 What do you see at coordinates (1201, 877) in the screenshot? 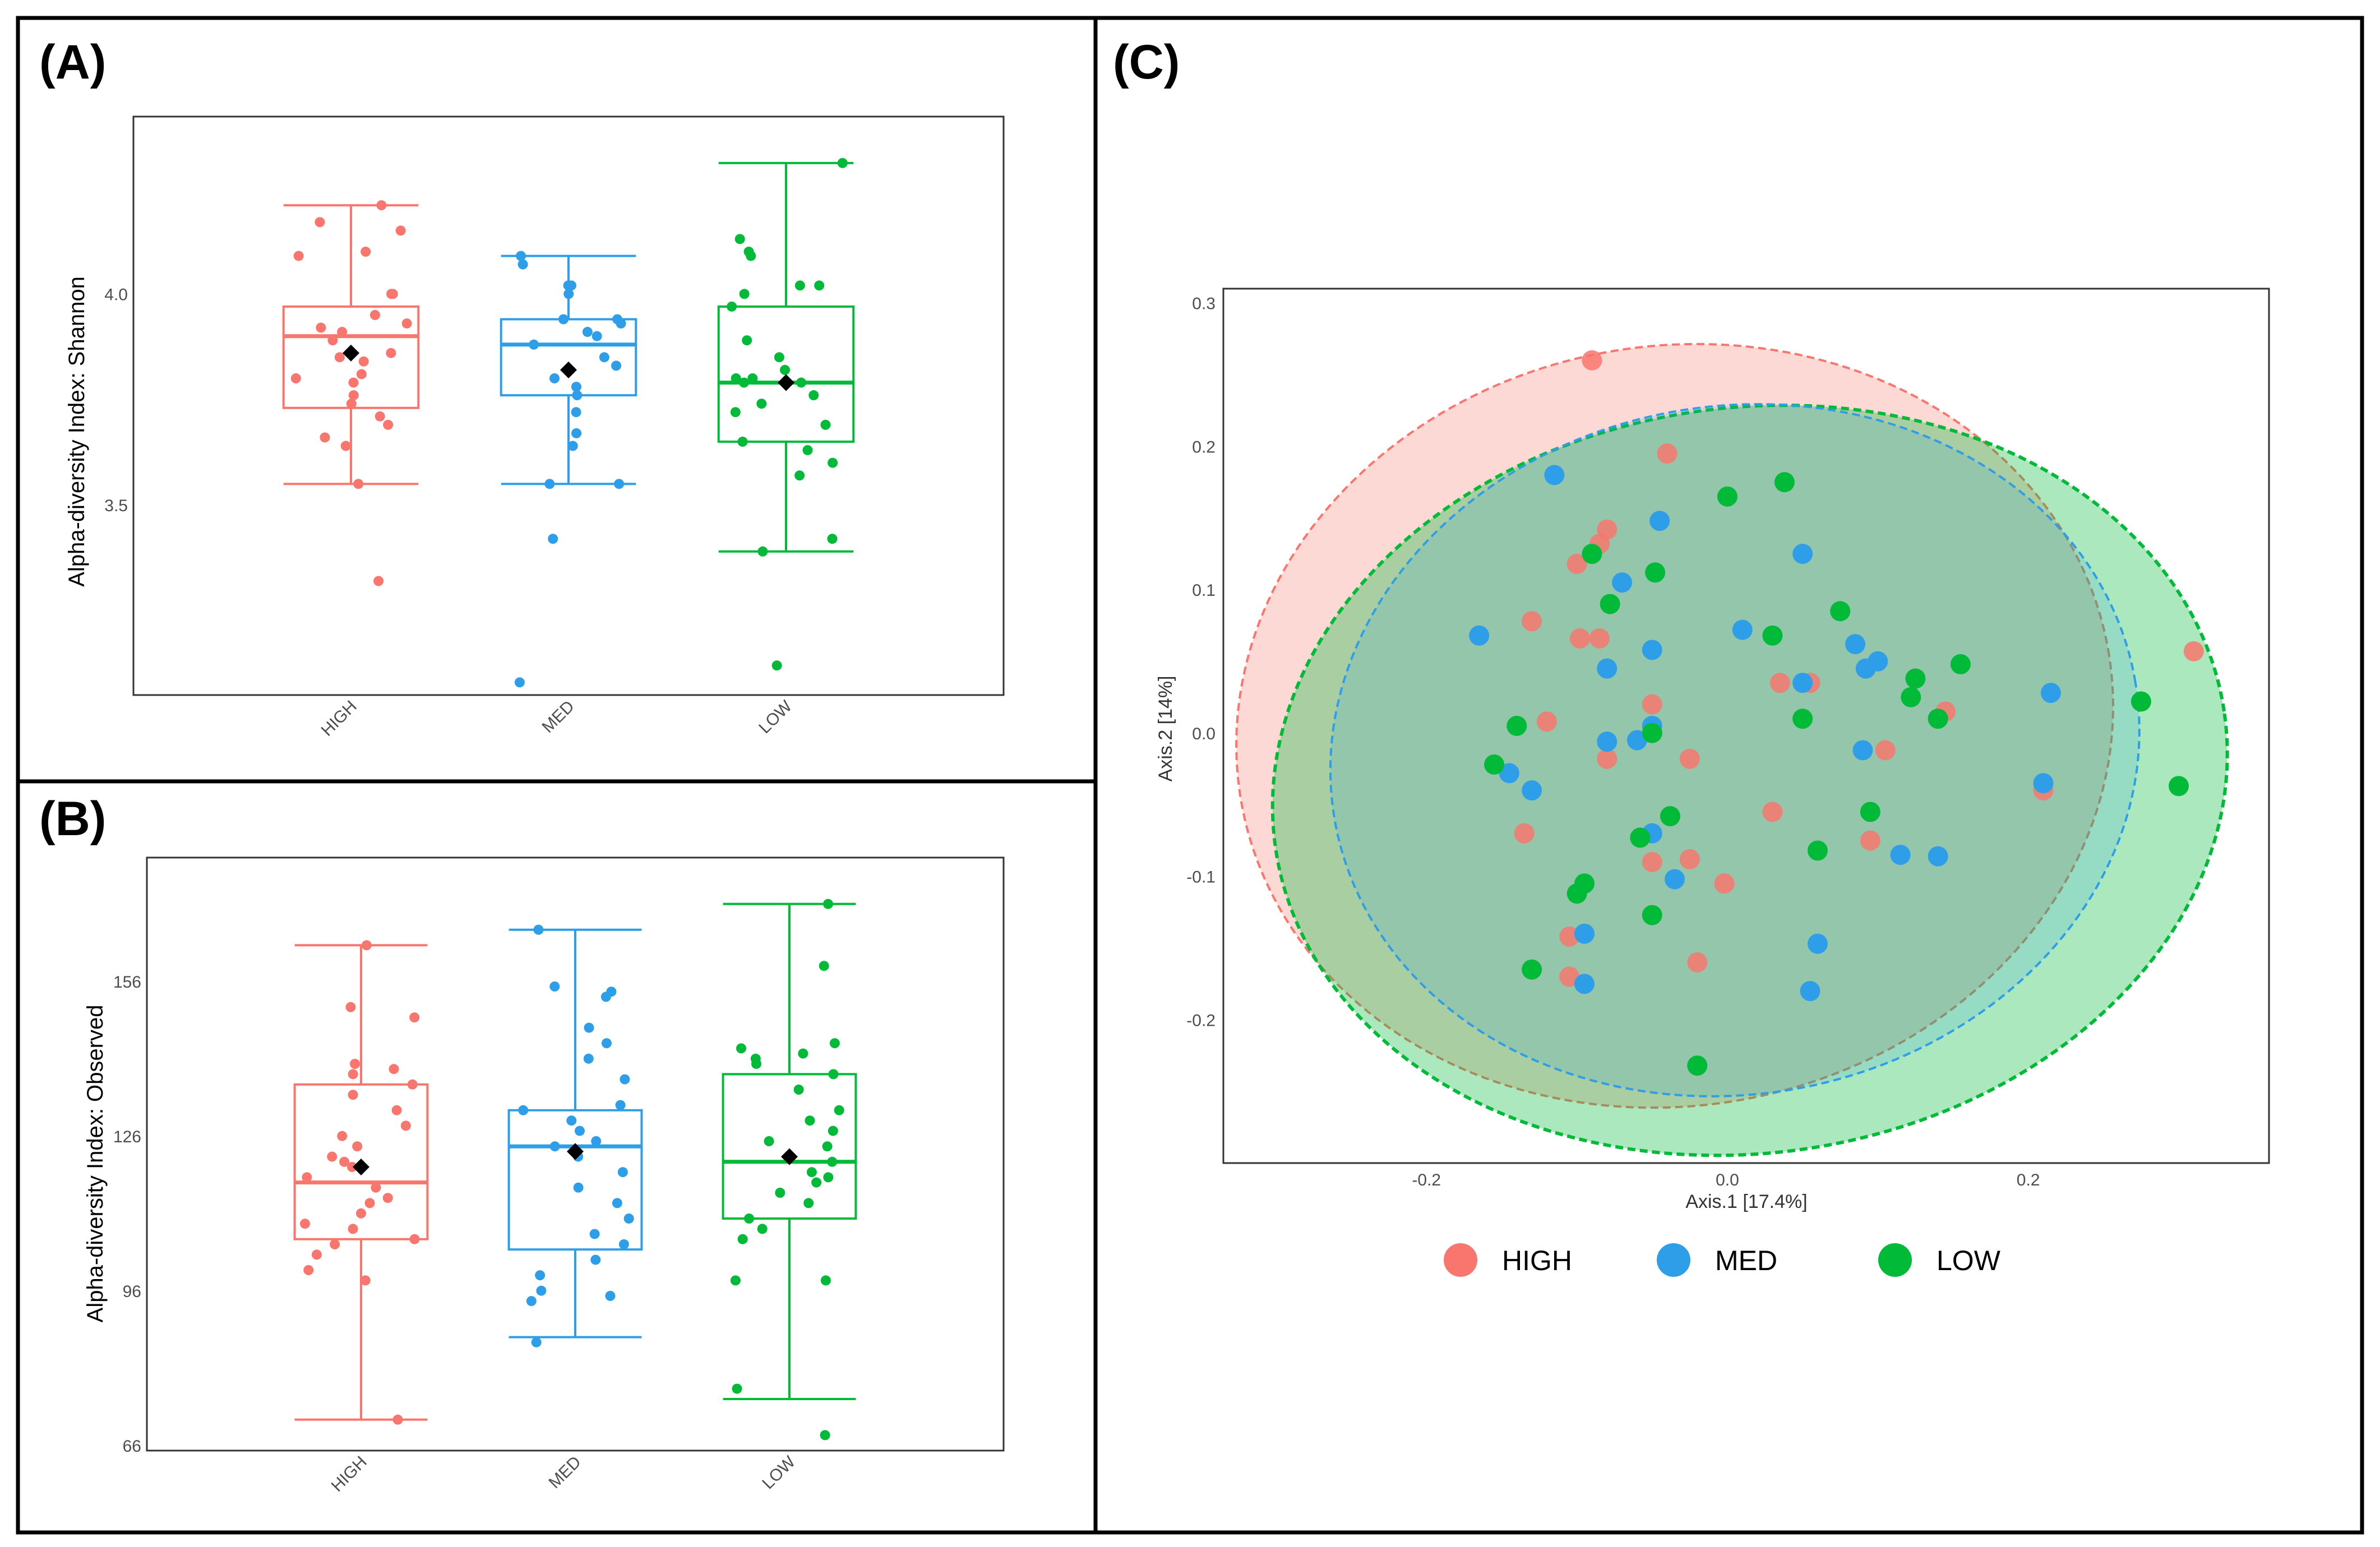
I see `y-tick-label: -0.1` at bounding box center [1201, 877].